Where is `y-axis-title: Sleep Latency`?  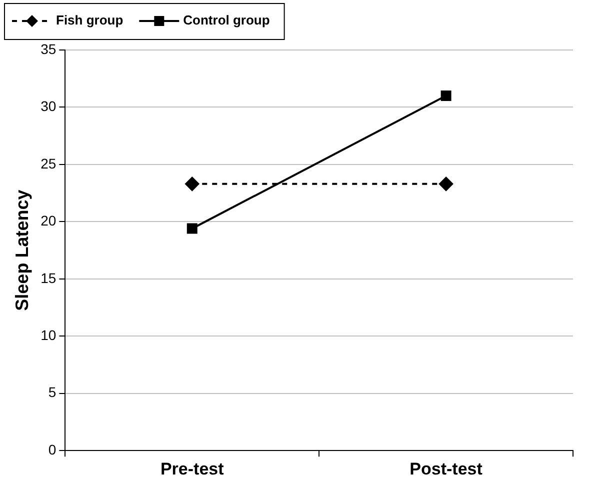 y-axis-title: Sleep Latency is located at coordinates (22, 250).